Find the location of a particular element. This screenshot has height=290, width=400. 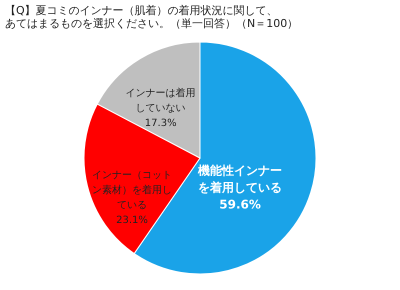

data-label: 17.3% is located at coordinates (160, 123).